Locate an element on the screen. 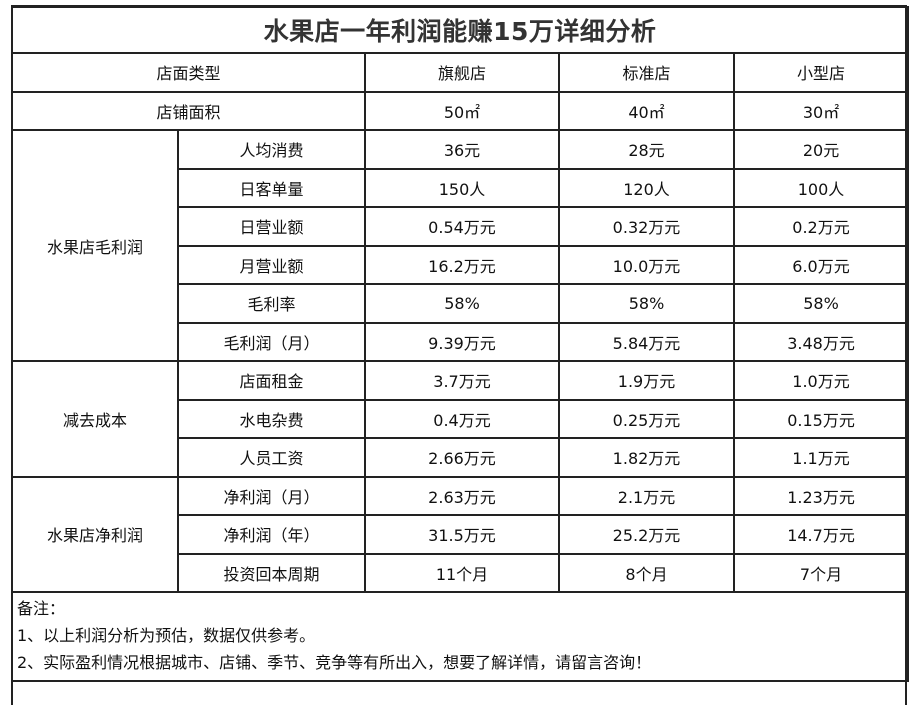 This screenshot has height=717, width=910. row-label: 净利润（年） is located at coordinates (271, 534).